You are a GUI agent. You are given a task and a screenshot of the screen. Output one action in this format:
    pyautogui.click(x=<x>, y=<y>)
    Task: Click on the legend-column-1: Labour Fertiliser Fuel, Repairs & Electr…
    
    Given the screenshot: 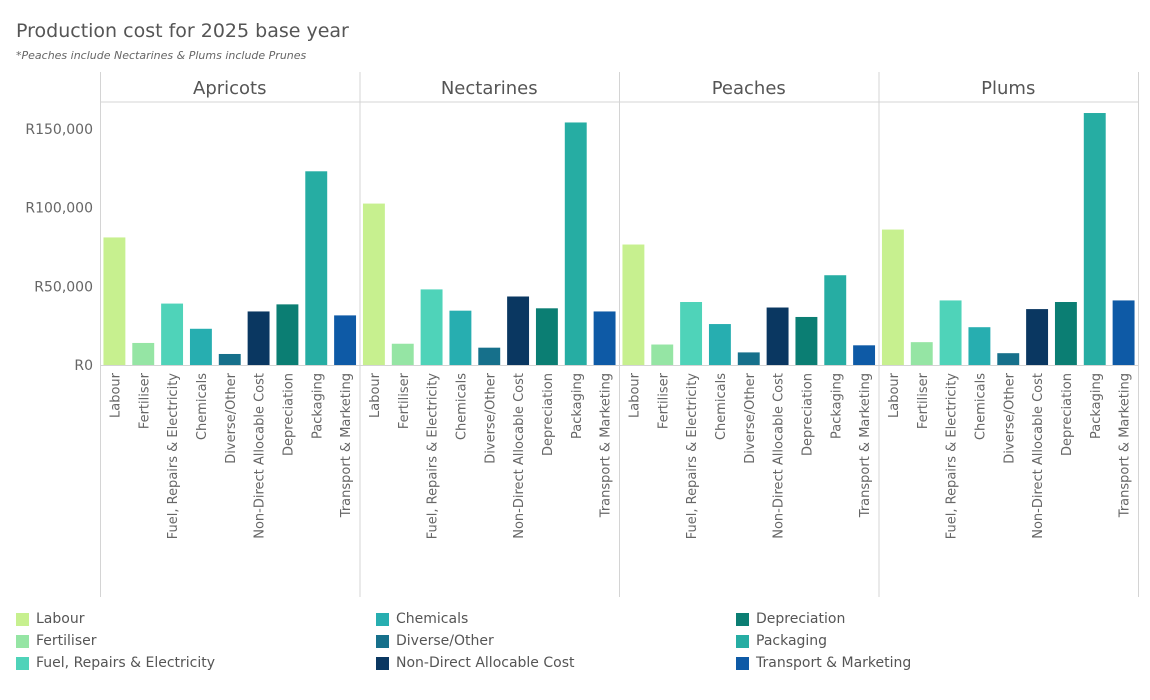 What is the action you would take?
    pyautogui.click(x=115, y=641)
    